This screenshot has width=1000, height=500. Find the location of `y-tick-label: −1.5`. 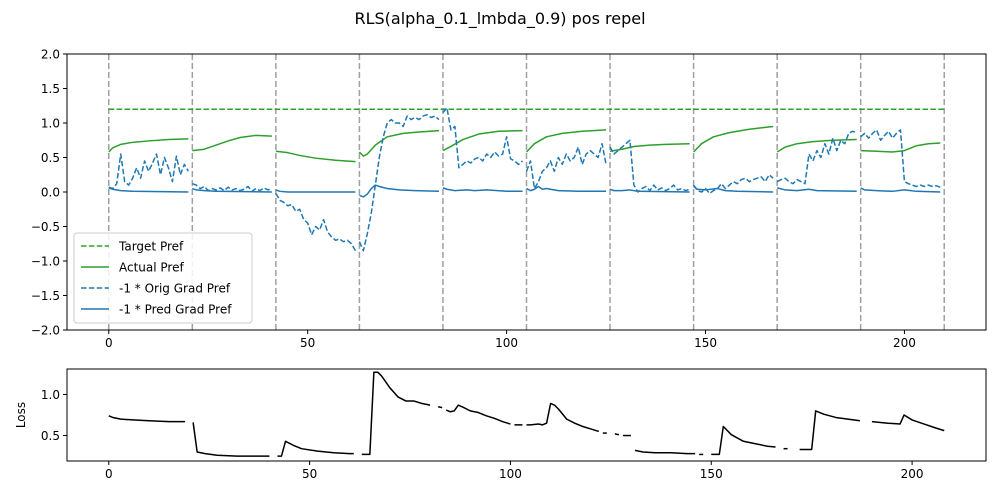

y-tick-label: −1.5 is located at coordinates (45, 296).